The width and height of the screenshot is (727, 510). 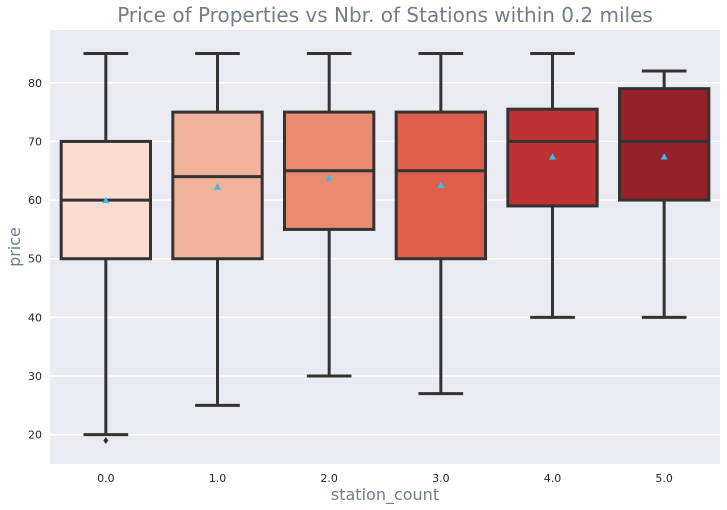 I want to click on y-tick-label: 20, so click(x=35, y=435).